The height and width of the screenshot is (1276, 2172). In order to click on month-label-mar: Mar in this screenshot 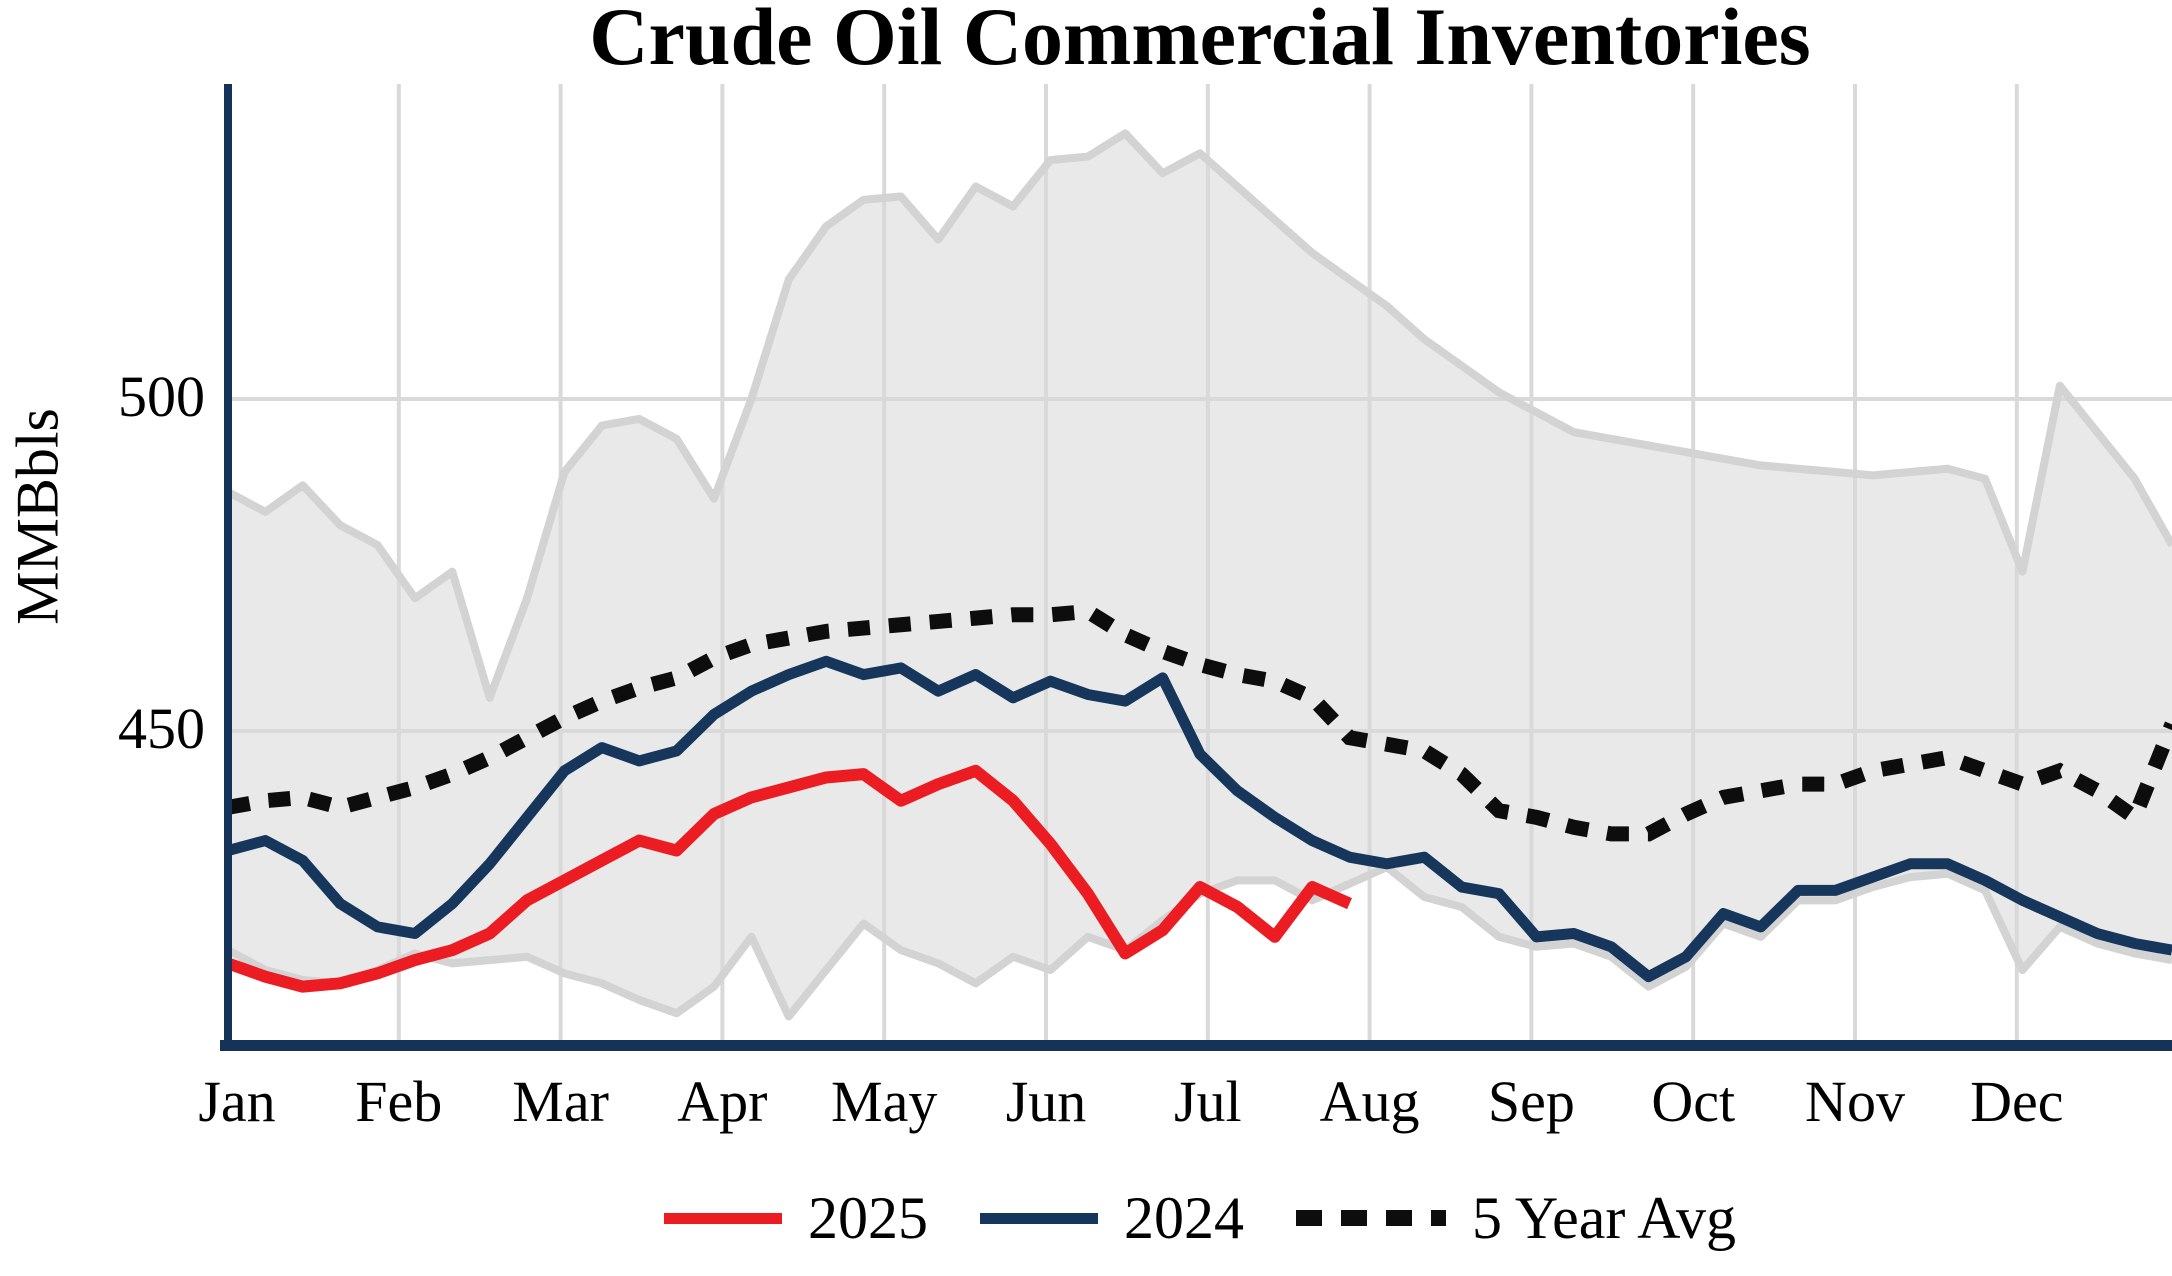, I will do `click(560, 1101)`.